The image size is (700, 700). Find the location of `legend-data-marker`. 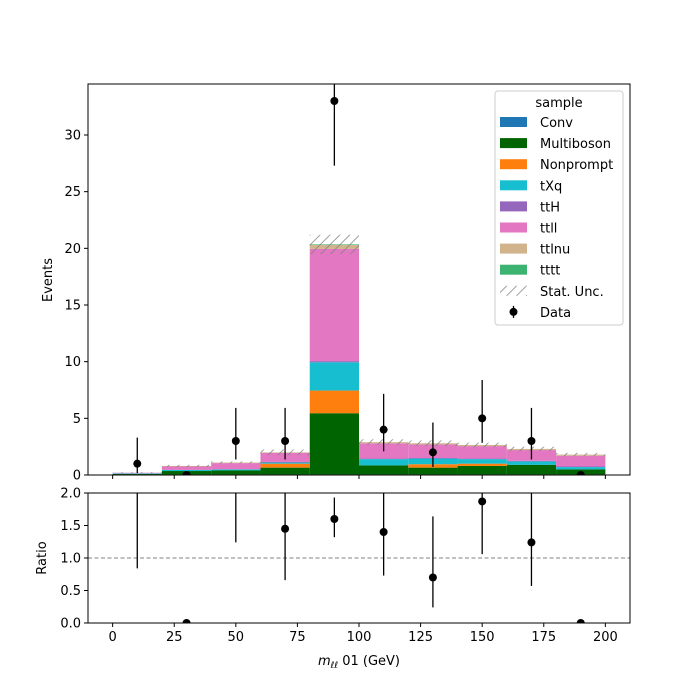

legend-data-marker is located at coordinates (513, 311).